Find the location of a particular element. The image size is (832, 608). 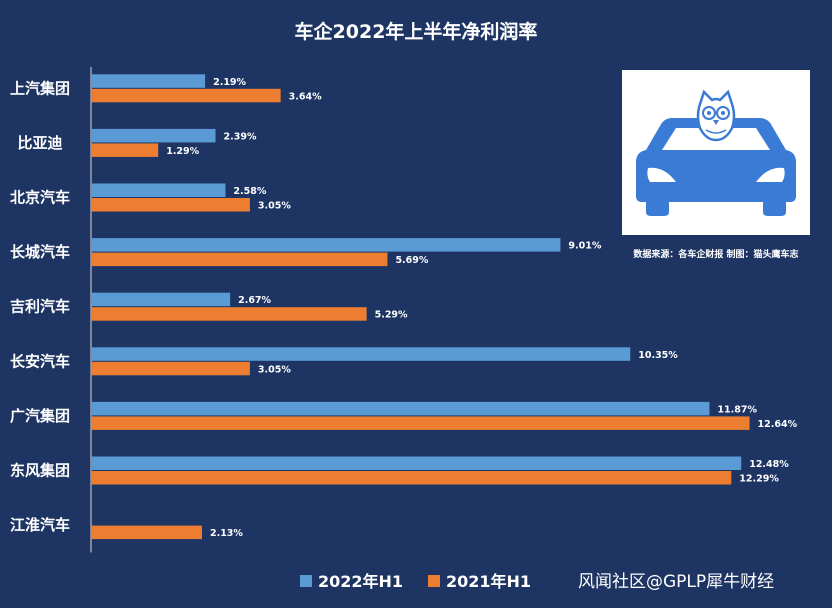

data-label: 5.29% is located at coordinates (391, 315).